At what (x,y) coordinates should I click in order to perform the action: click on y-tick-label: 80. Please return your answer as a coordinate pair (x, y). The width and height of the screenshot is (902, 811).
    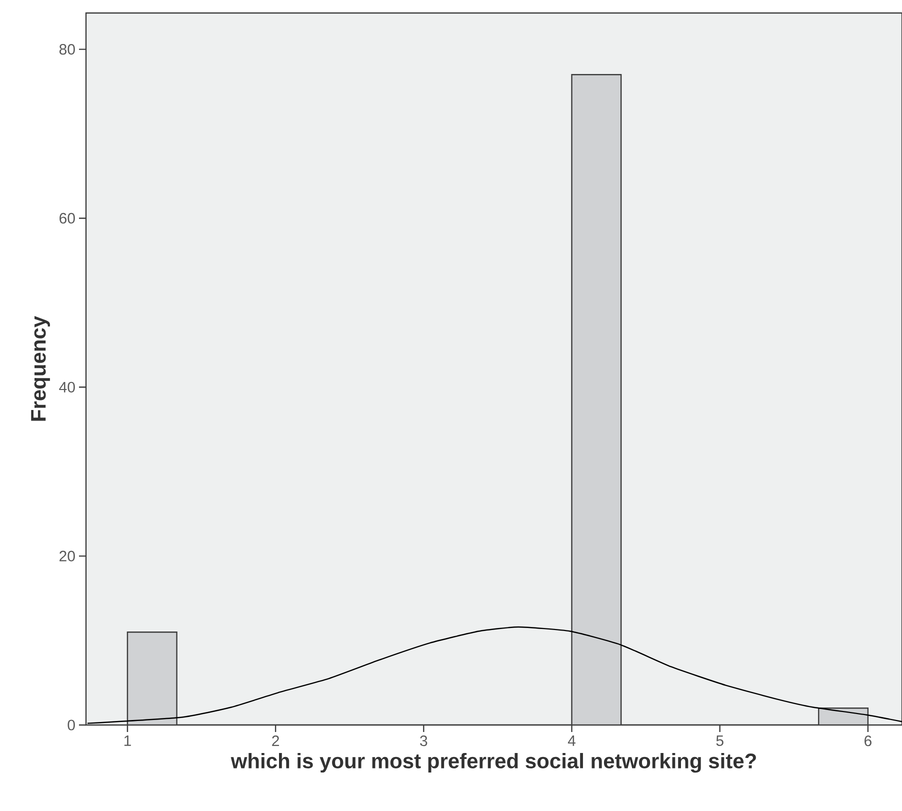
    Looking at the image, I should click on (67, 49).